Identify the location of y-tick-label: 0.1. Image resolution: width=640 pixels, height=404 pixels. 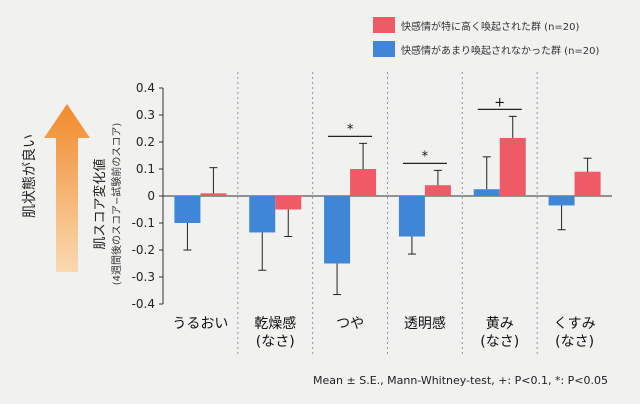
(145, 169).